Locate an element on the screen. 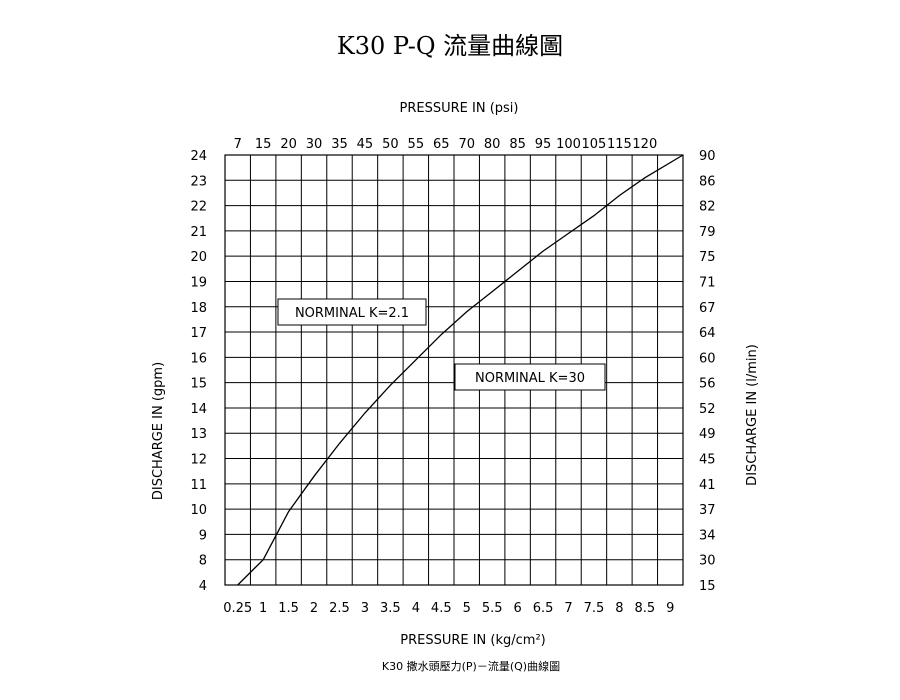  y-tick-left: 16 is located at coordinates (198, 358).